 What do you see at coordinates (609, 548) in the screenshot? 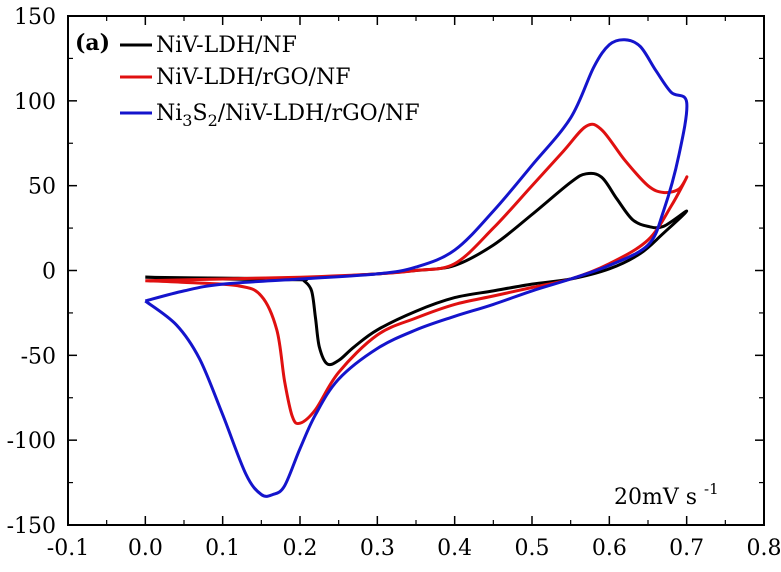
I see `x-tick-label: 0.6` at bounding box center [609, 548].